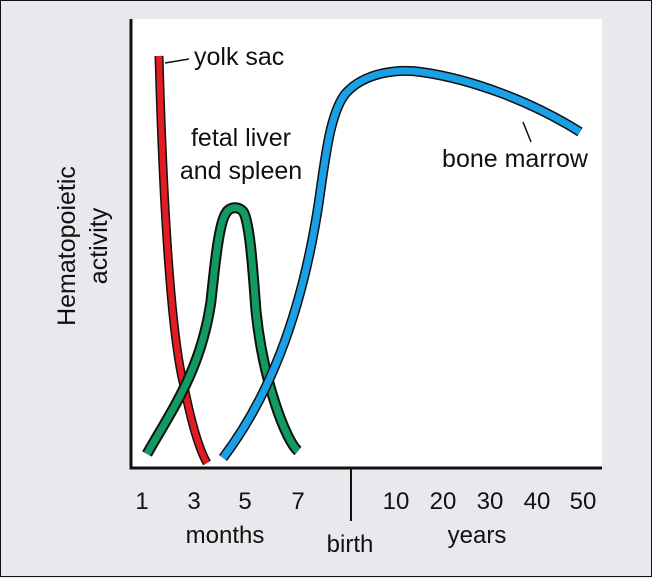  What do you see at coordinates (350, 544) in the screenshot?
I see `birth-label: birth` at bounding box center [350, 544].